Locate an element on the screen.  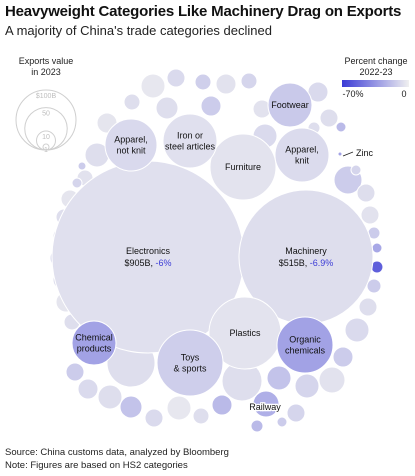
size-legend-label: 10 is located at coordinates (46, 137).